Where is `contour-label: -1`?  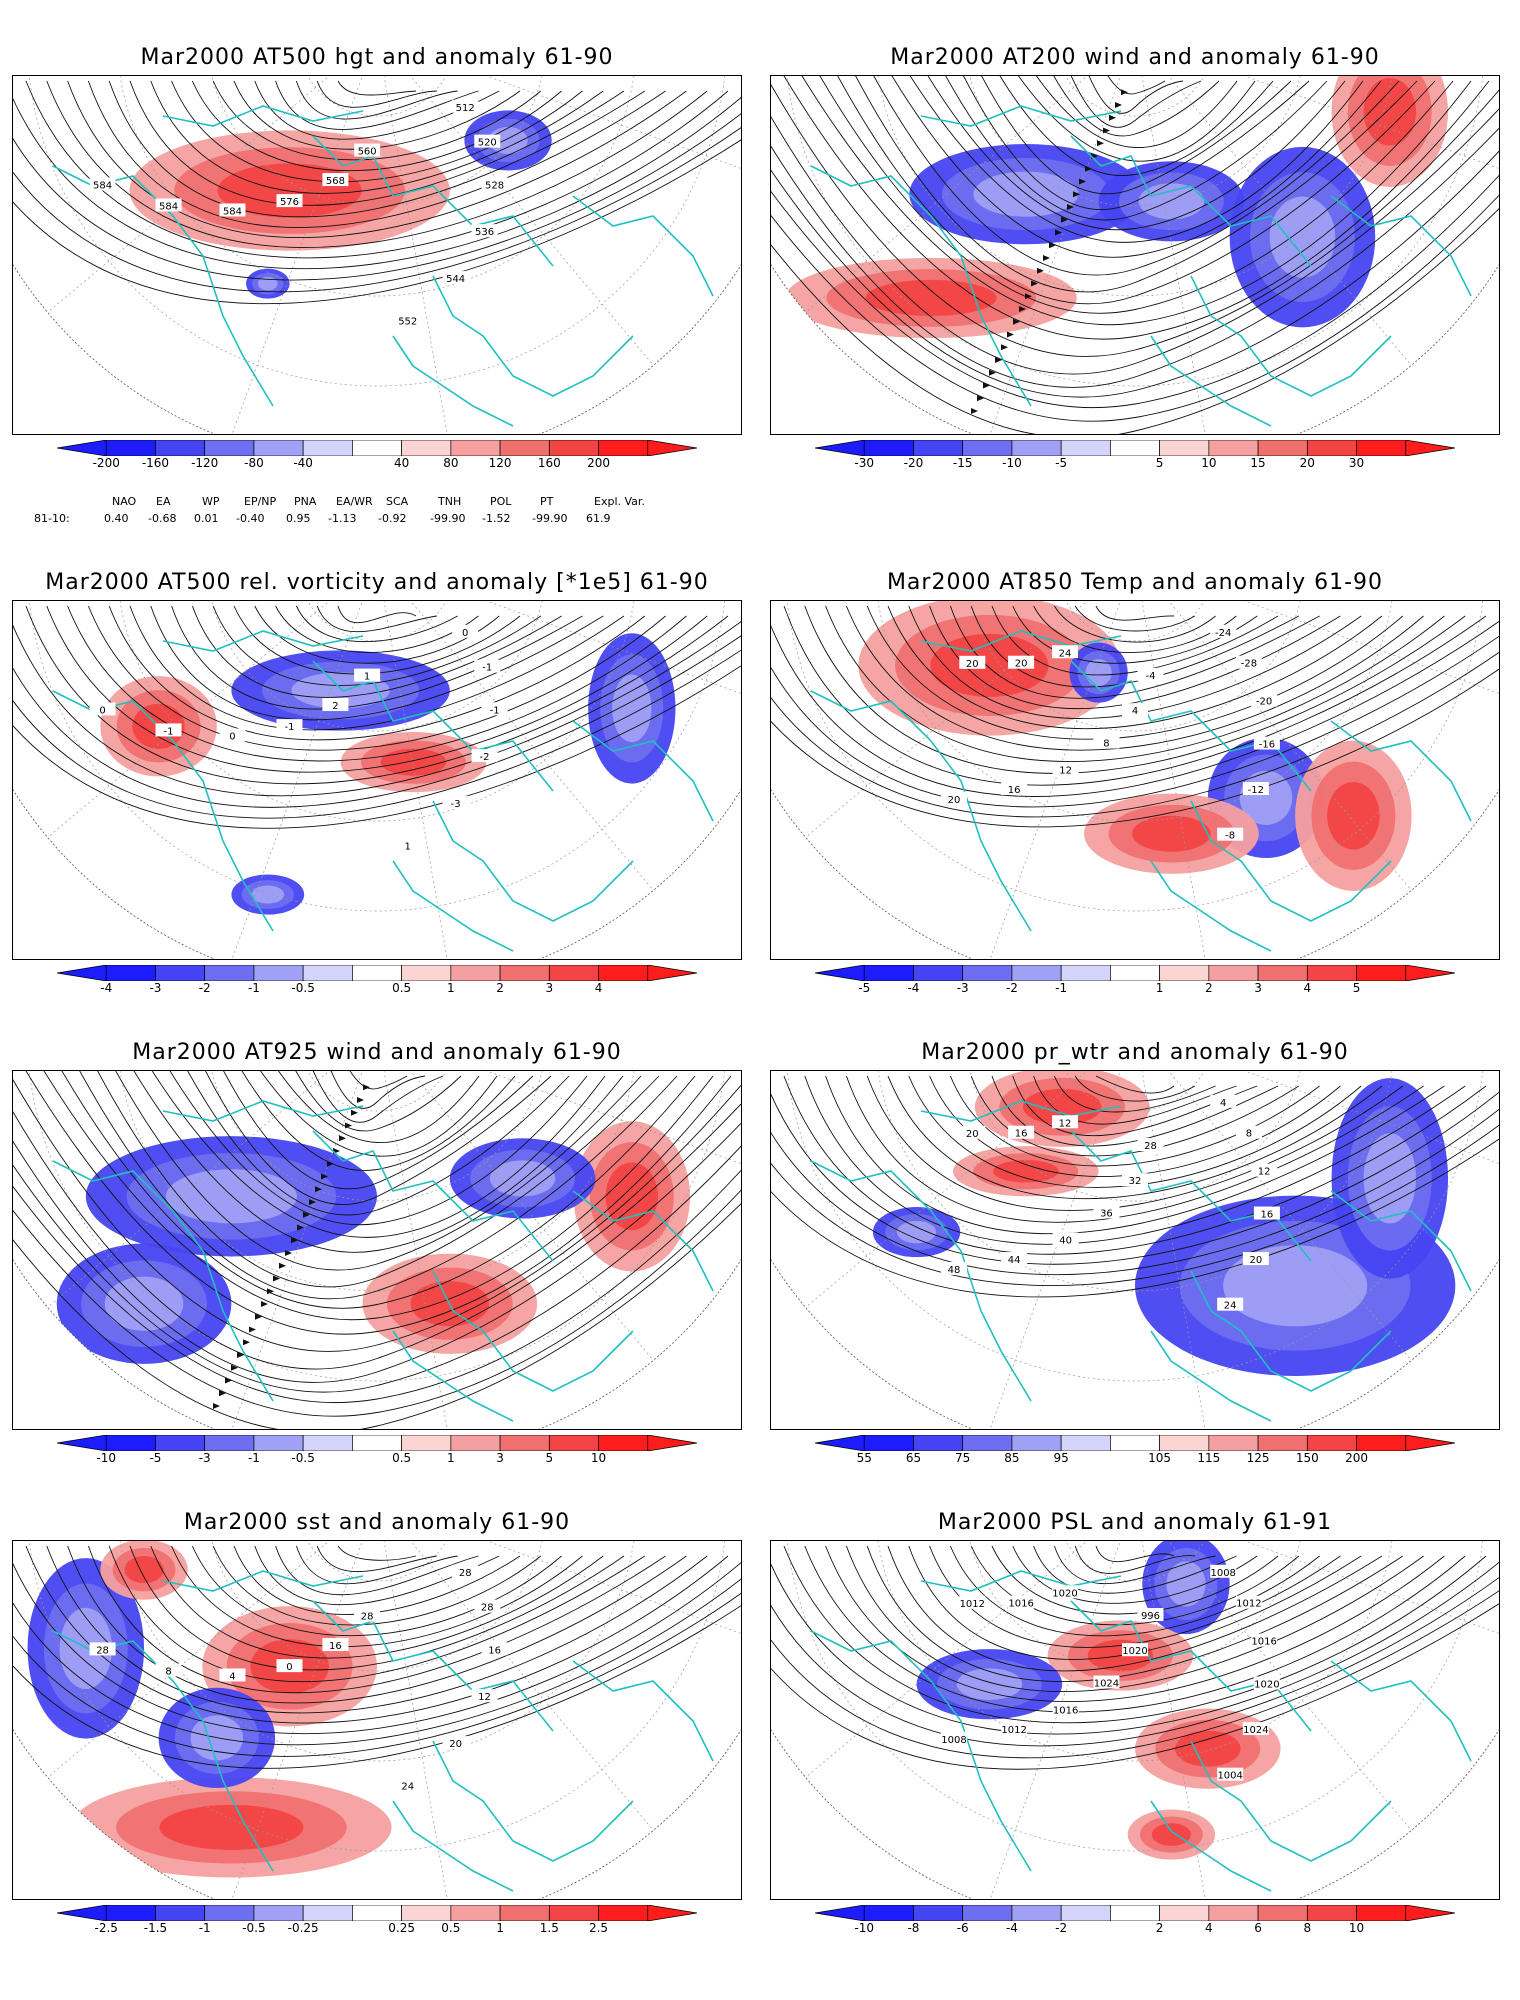 contour-label: -1 is located at coordinates (495, 710).